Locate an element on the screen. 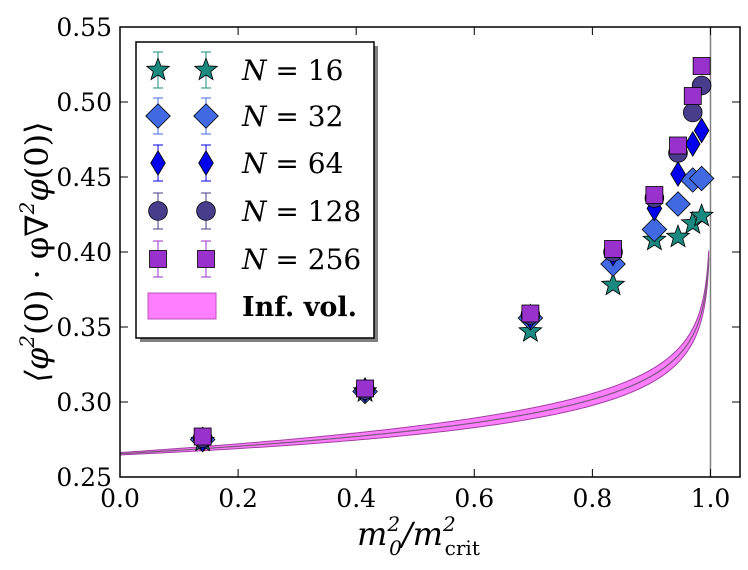 The width and height of the screenshot is (748, 570). legend-label: N = 256 is located at coordinates (301, 259).